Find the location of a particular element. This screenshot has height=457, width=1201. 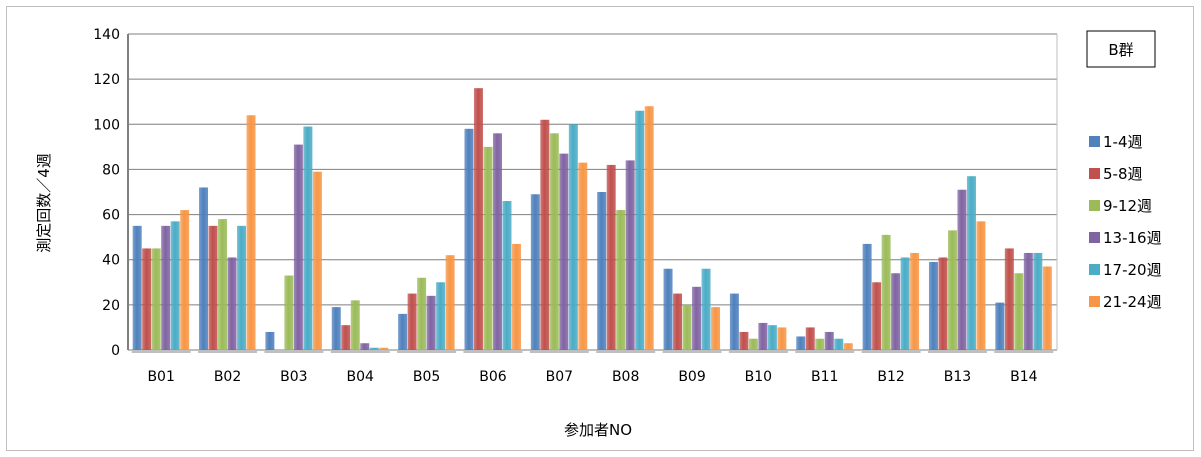

bar-B03-1-4週 is located at coordinates (270, 340).